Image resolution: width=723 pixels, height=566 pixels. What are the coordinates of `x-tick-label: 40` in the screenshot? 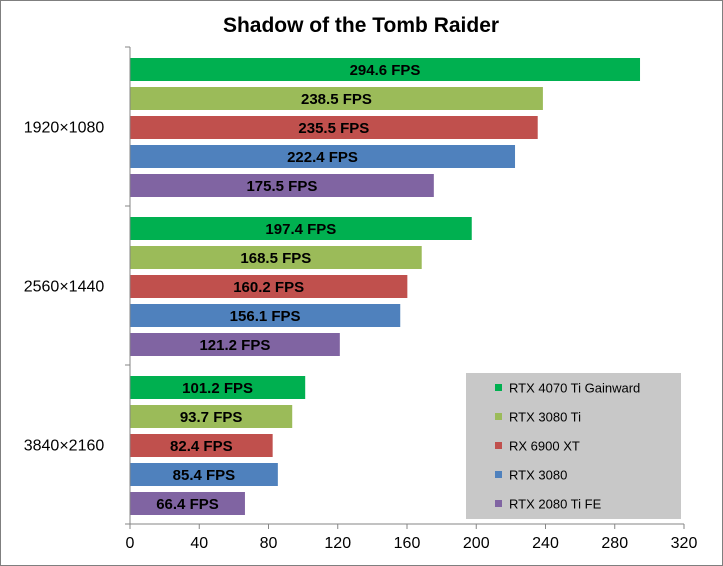 It's located at (199, 543).